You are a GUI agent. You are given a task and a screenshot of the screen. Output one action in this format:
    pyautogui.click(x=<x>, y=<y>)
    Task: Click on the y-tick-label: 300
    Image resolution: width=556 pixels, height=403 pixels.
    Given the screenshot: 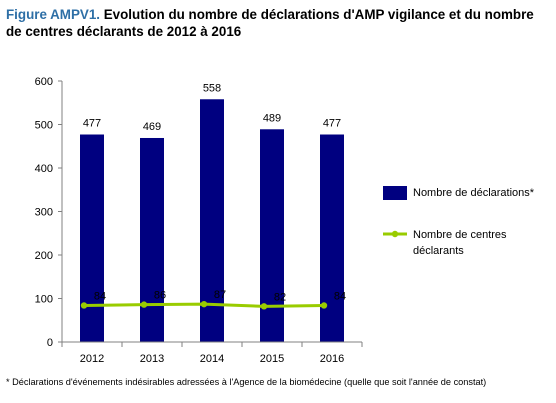 What is the action you would take?
    pyautogui.click(x=44, y=213)
    